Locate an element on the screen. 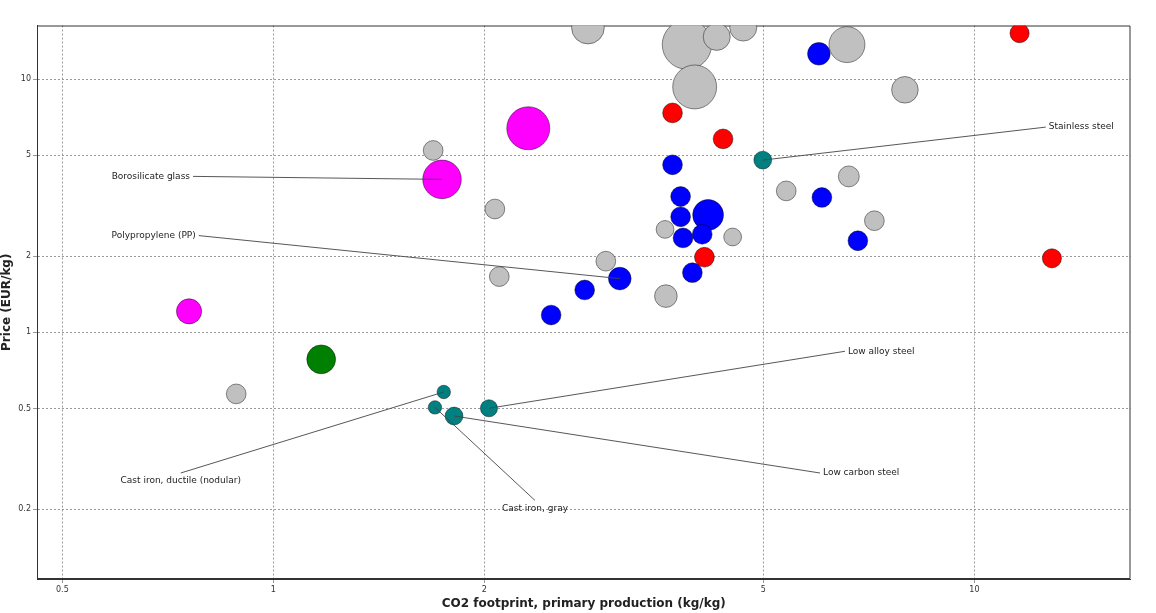  x-tick-label: 1 is located at coordinates (273, 589).